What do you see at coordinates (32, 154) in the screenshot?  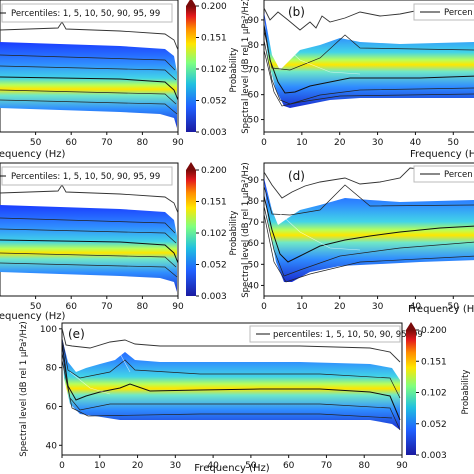 I see `x-axis-label: requency (Hz)` at bounding box center [32, 154].